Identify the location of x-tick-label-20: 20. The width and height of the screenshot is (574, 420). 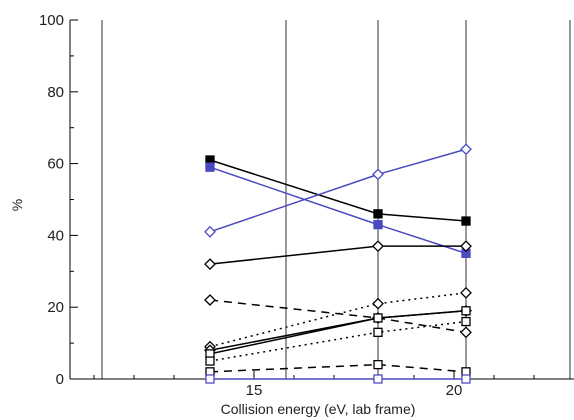
(454, 390).